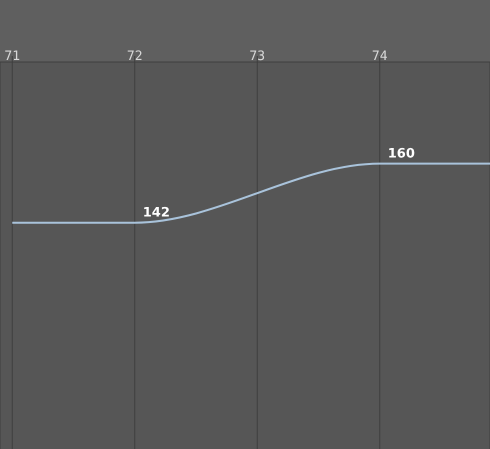  What do you see at coordinates (380, 56) in the screenshot?
I see `x-tick-label: 74` at bounding box center [380, 56].